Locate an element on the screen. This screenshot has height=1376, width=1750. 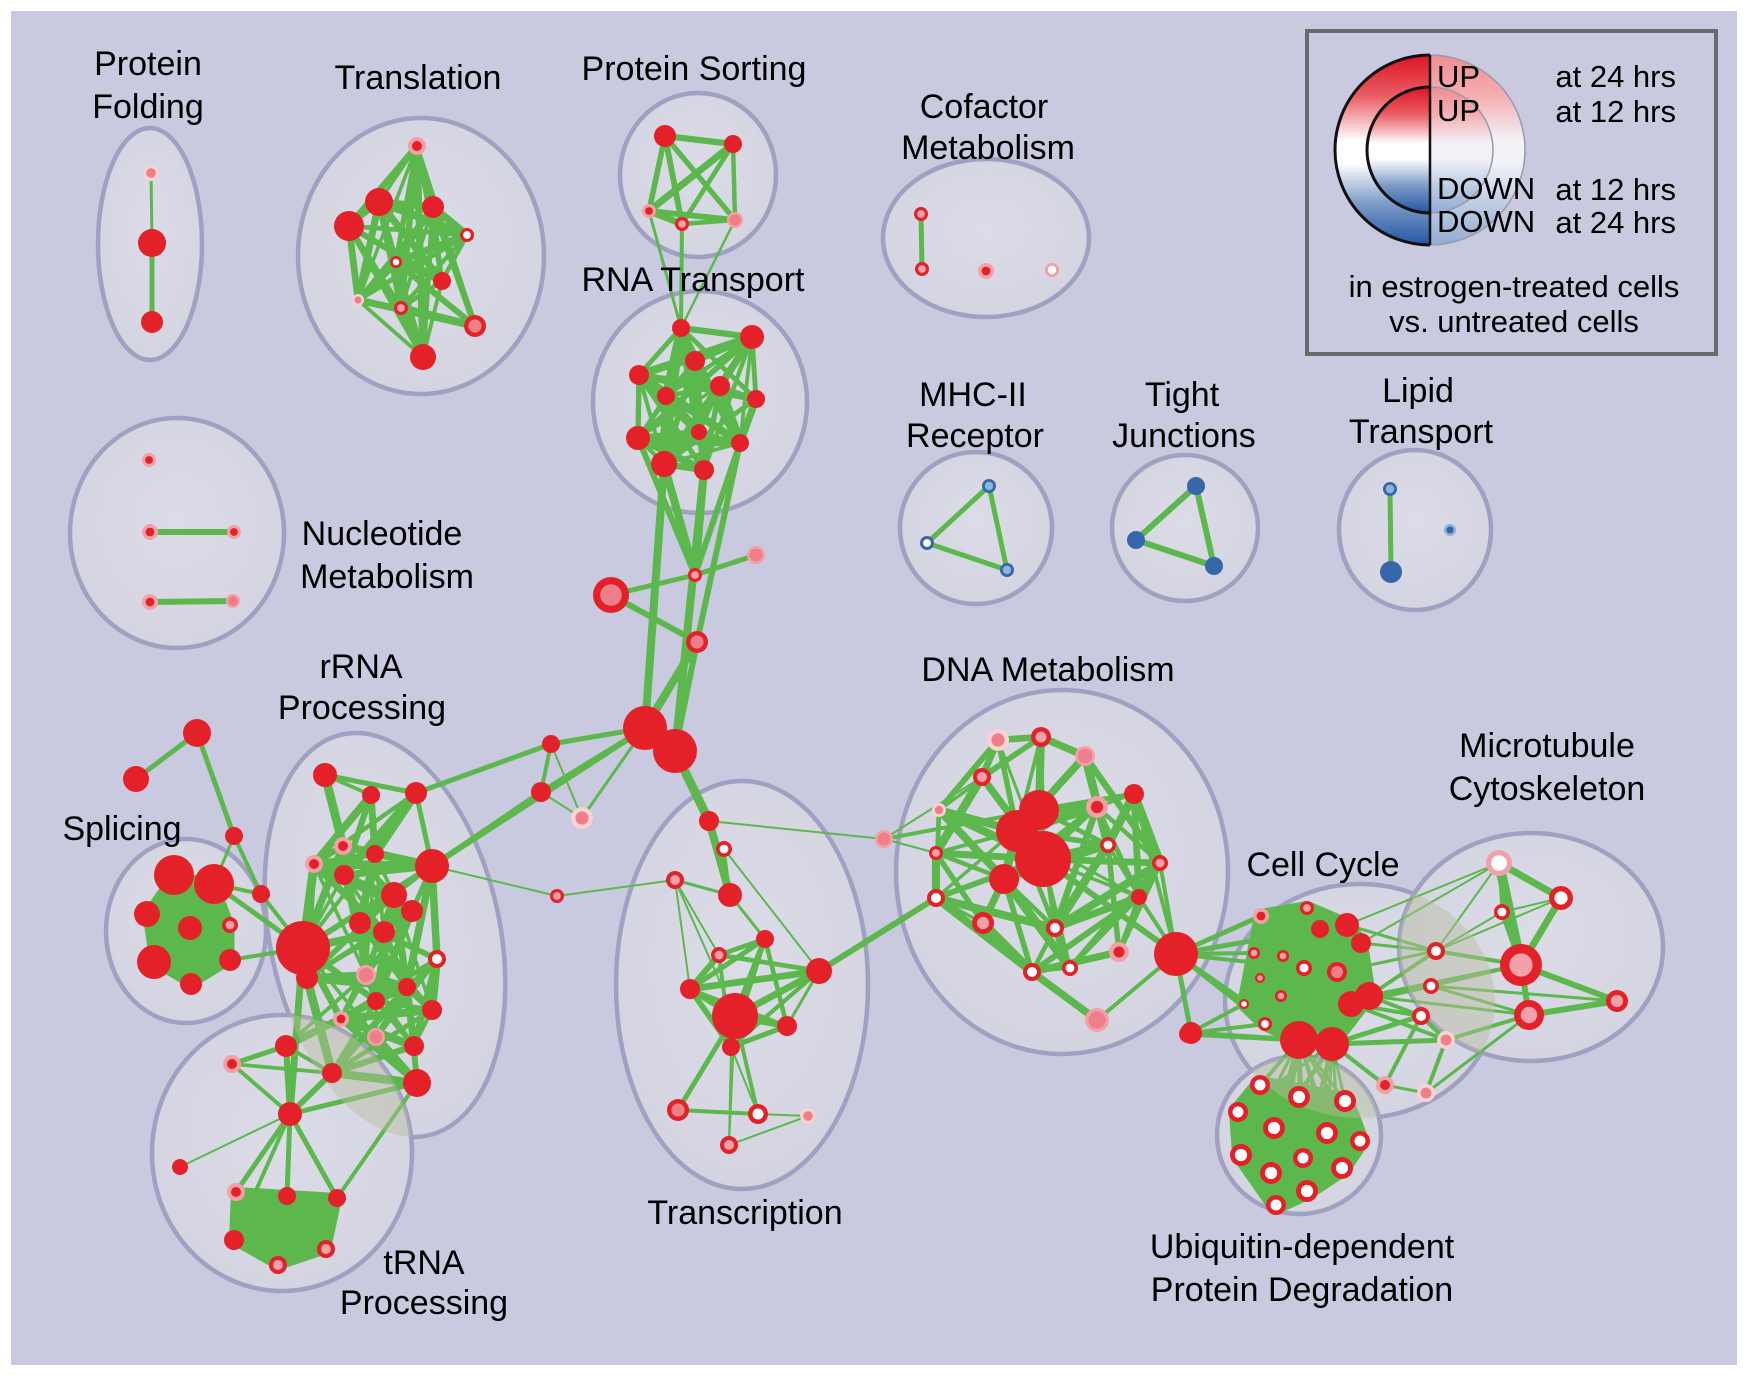
svg-text: Cell Cycle is located at coordinates (1322, 865).